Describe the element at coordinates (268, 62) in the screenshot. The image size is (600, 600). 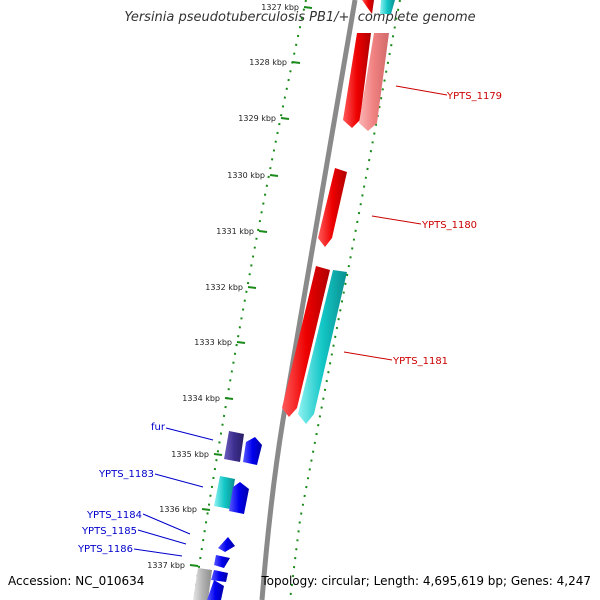
I see `scale-label: 1328 kbp` at that location.